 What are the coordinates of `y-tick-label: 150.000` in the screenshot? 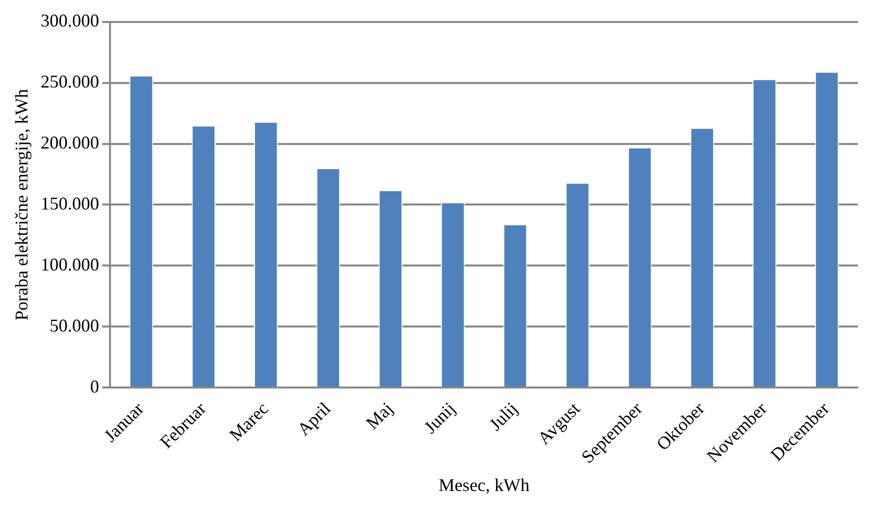 It's located at (70, 203).